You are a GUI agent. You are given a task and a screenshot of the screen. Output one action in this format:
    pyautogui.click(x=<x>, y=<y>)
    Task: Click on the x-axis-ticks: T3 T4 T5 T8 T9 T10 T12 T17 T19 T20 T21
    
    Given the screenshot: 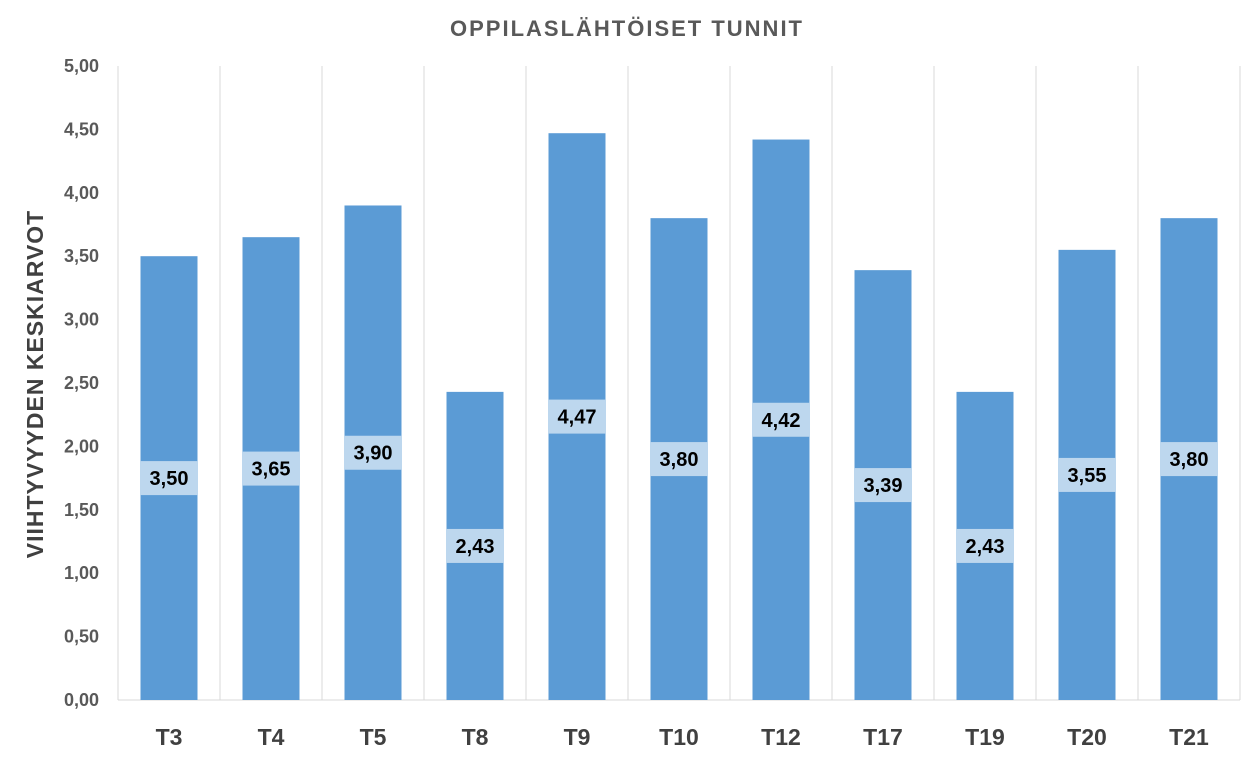 What is the action you would take?
    pyautogui.click(x=682, y=737)
    